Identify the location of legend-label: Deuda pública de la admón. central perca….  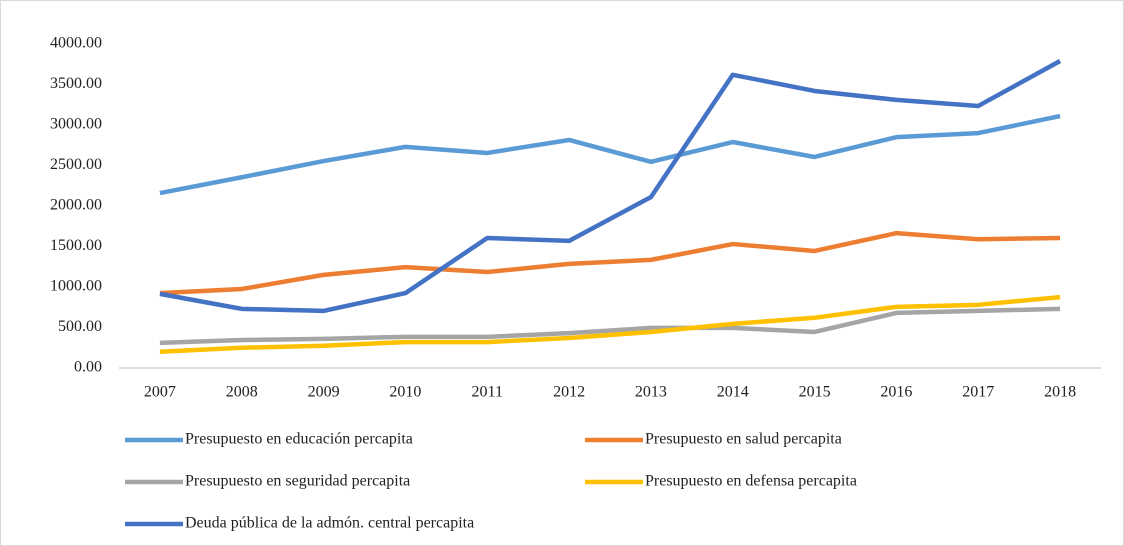
(329, 523).